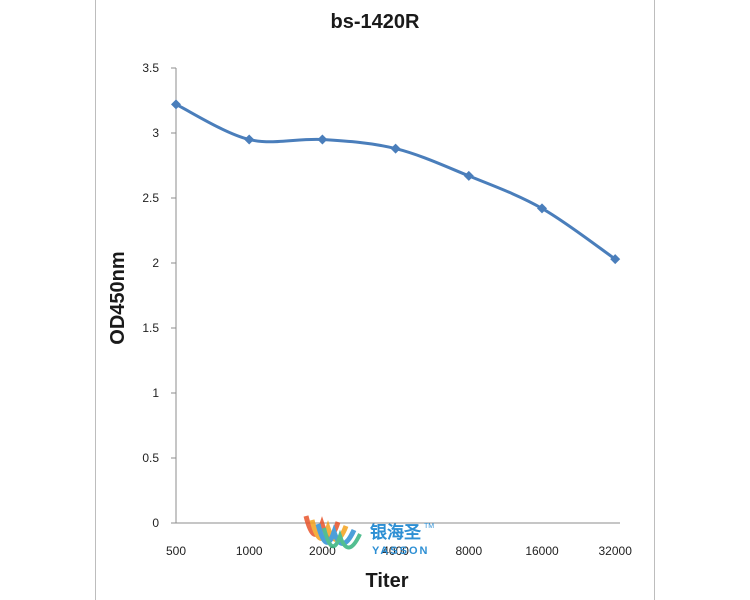 This screenshot has height=600, width=750. I want to click on x-tick-labels: 500 1000 2000 4000 8000 16000 32000, so click(399, 551).